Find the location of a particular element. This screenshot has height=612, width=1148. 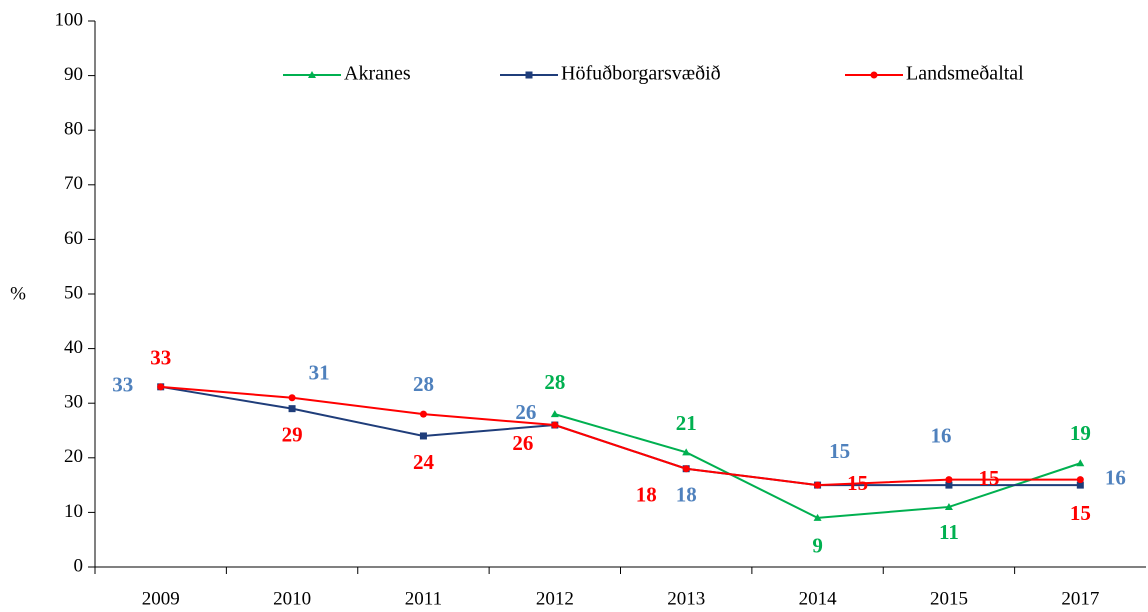

y-tick-label: 90 is located at coordinates (73, 74).